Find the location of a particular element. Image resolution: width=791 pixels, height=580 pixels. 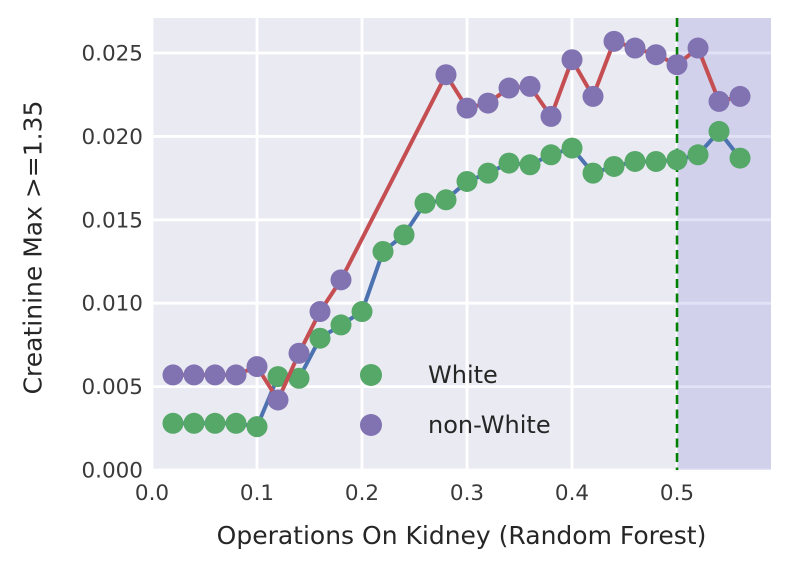

y-tick-label: 0.000 is located at coordinates (112, 471).